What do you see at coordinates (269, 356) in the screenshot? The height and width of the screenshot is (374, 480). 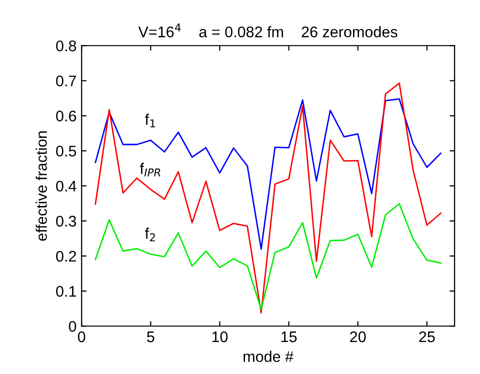 I see `x-axis-title: mode #` at bounding box center [269, 356].